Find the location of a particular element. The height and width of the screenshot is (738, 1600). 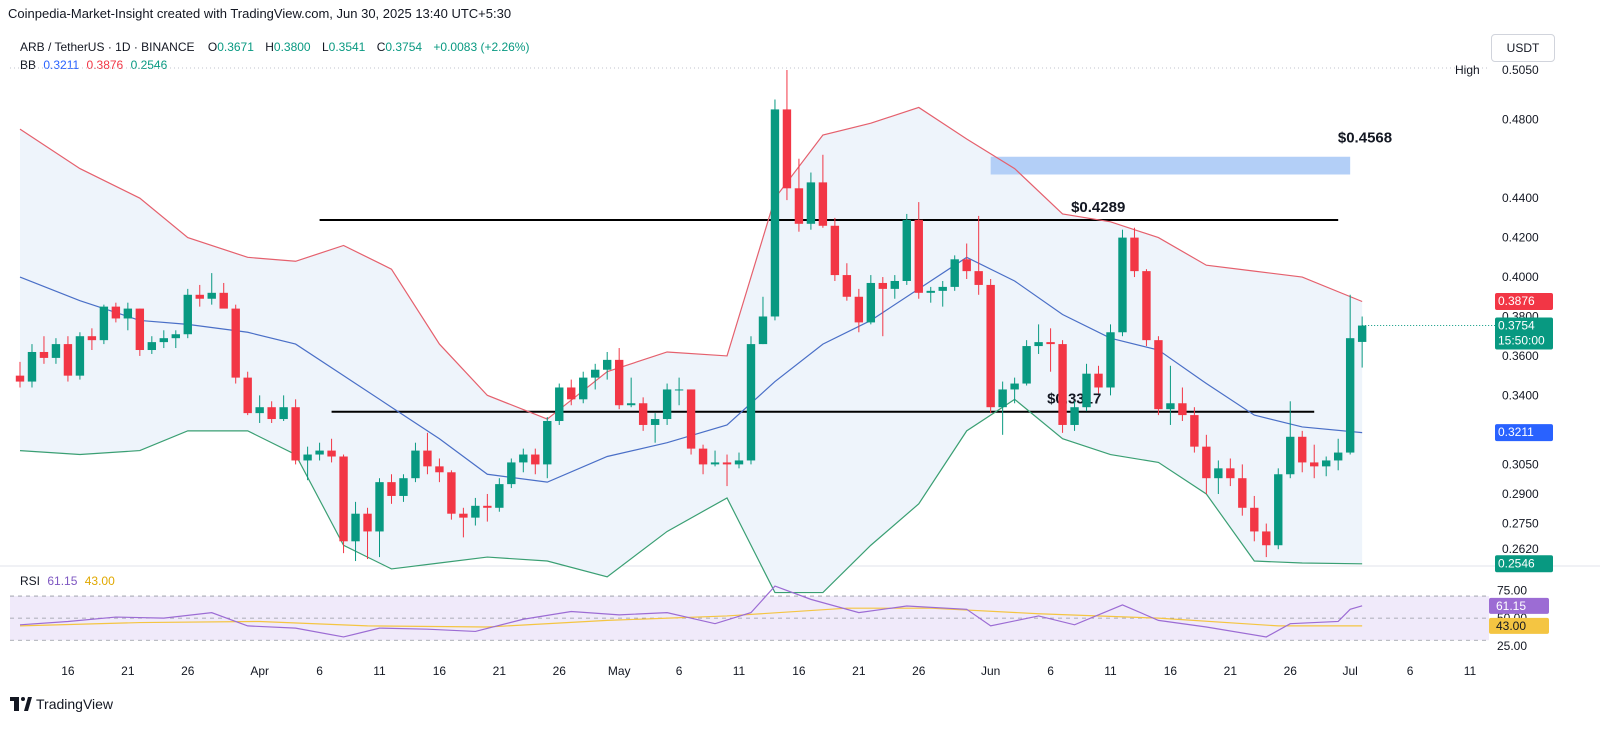

date-axis-tick: Apr is located at coordinates (259, 671).